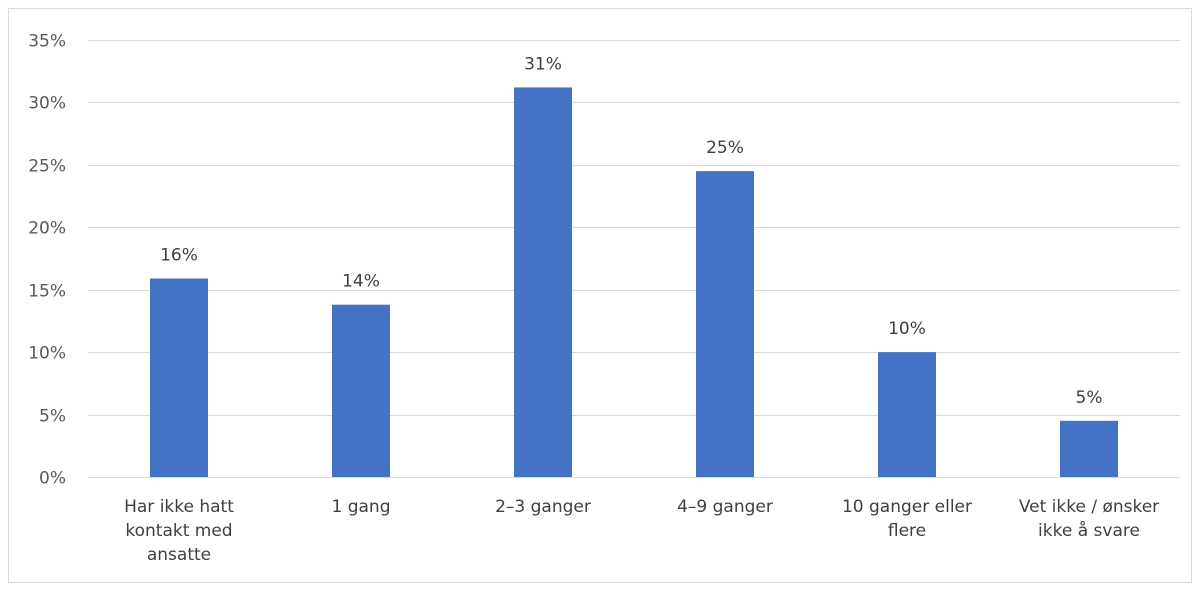 This screenshot has width=1200, height=589. Describe the element at coordinates (179, 255) in the screenshot. I see `data-label: 16%` at that location.